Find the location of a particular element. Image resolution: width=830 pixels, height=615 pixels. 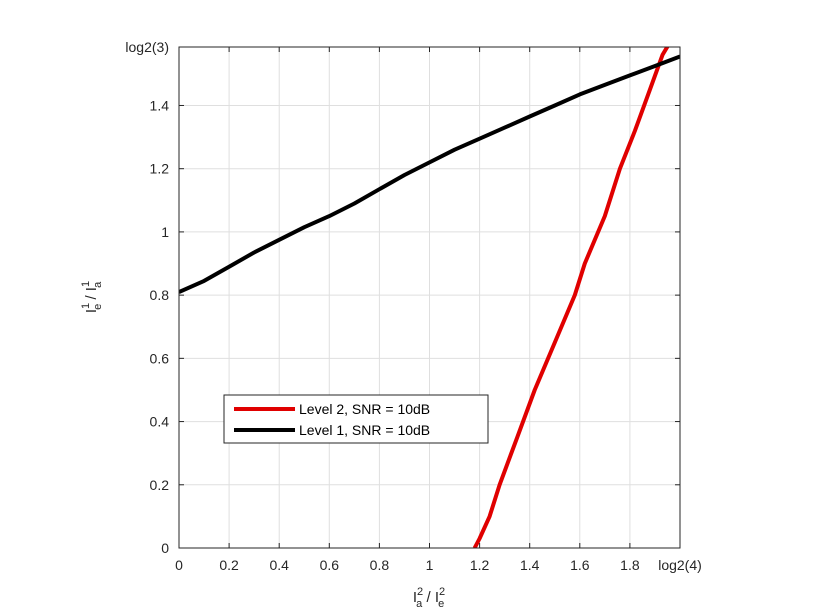

y-tick-label: 0.8 is located at coordinates (160, 295).